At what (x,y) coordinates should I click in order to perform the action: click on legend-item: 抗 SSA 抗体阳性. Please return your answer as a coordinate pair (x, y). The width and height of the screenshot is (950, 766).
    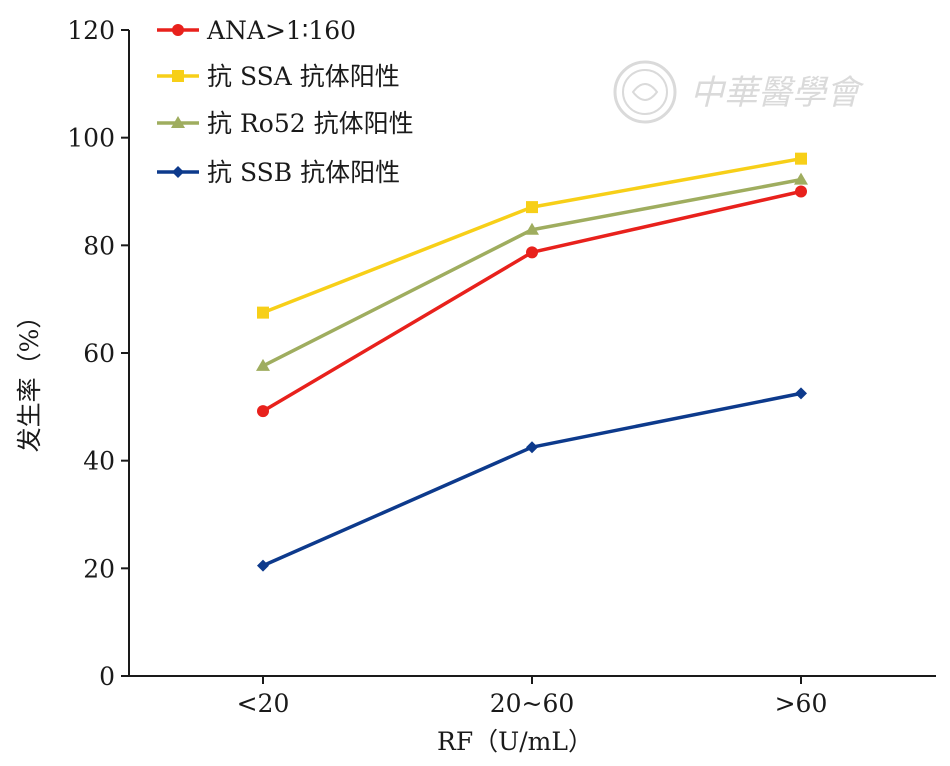
    Looking at the image, I should click on (278, 76).